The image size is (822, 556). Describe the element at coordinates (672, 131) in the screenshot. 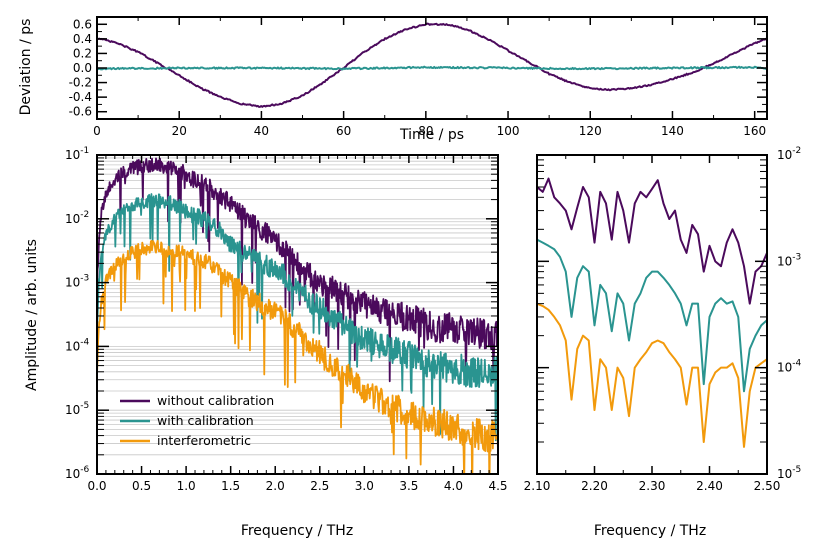

I see `top-xtick-label: 140` at that location.